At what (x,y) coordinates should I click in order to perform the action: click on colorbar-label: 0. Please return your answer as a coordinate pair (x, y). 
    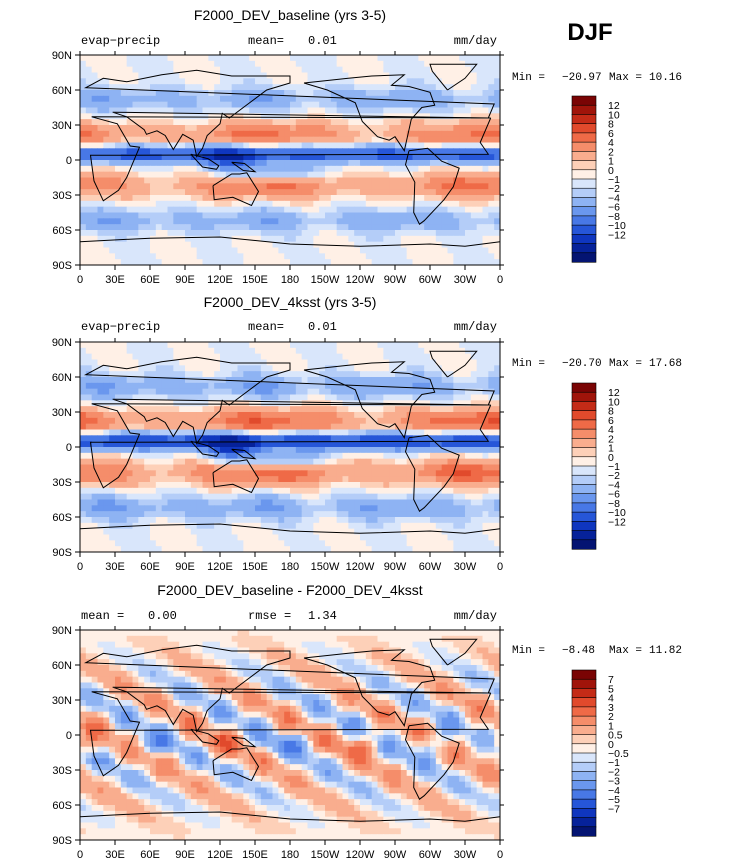
    Looking at the image, I should click on (611, 171).